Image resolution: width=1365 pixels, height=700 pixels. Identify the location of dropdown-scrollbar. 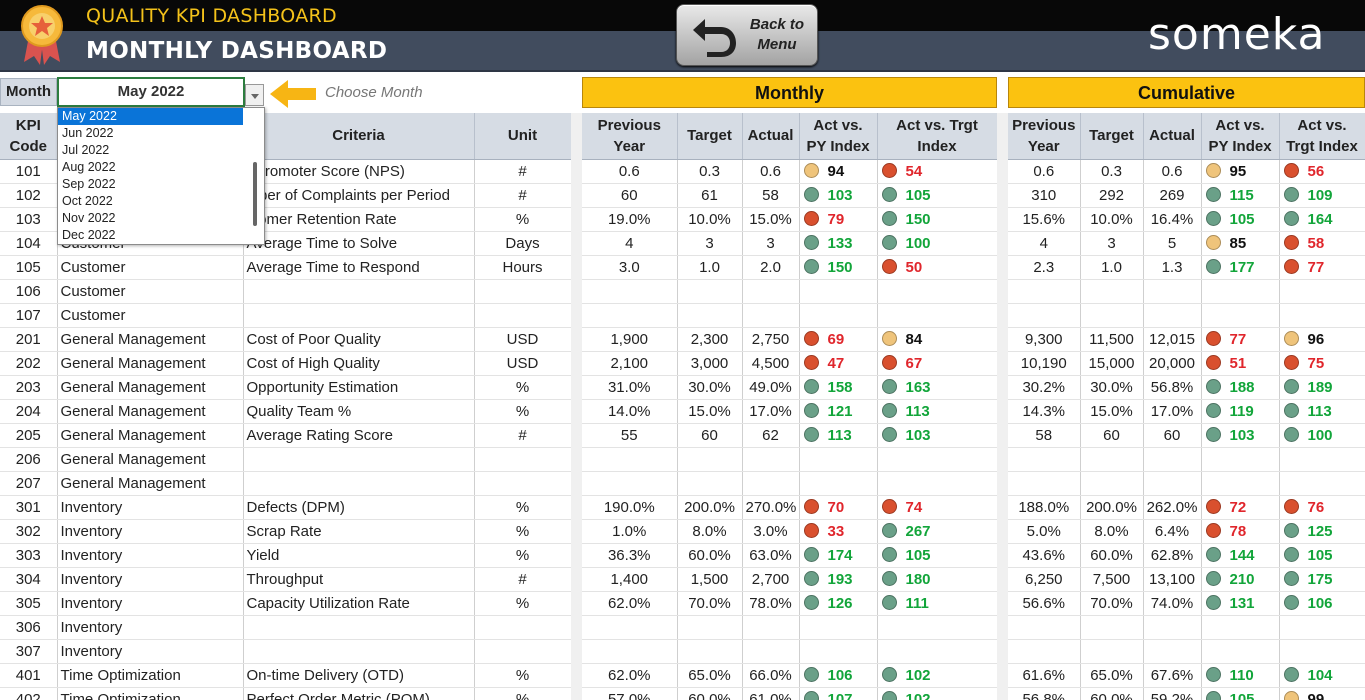
(255, 194).